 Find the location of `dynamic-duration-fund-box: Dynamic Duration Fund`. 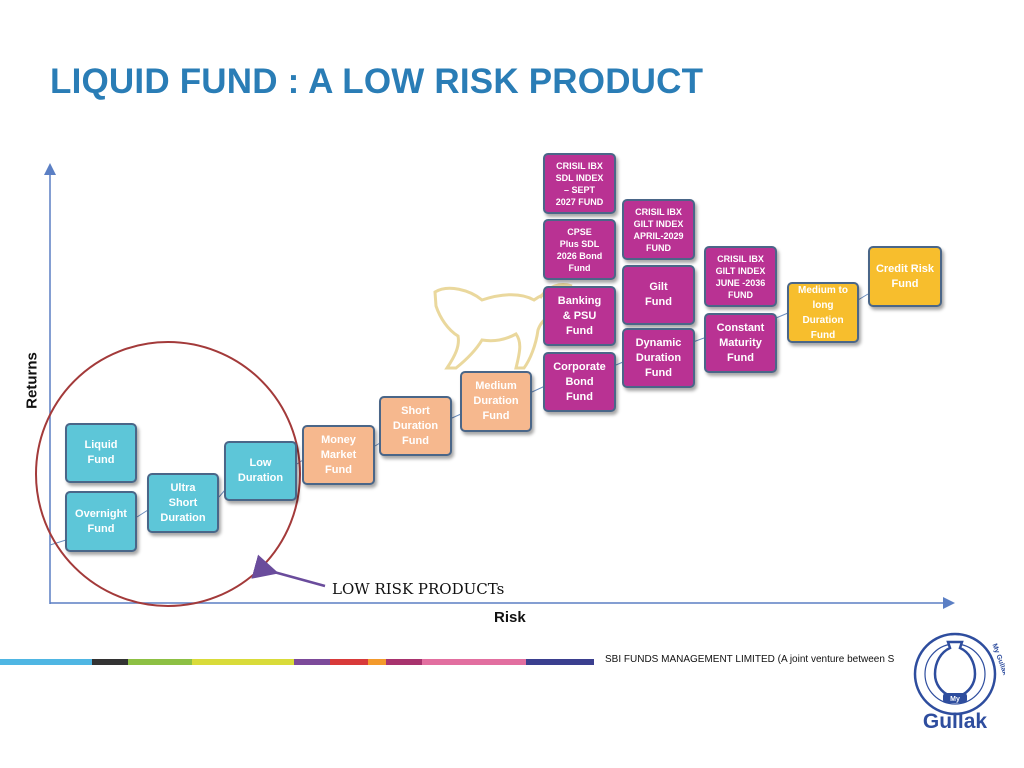

dynamic-duration-fund-box: Dynamic Duration Fund is located at coordinates (658, 358).